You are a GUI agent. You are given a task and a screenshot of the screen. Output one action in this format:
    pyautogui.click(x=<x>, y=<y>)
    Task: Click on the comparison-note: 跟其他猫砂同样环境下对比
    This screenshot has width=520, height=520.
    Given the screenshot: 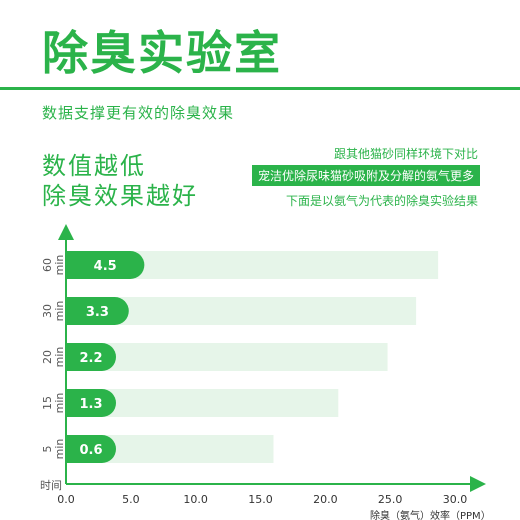 What is the action you would take?
    pyautogui.click(x=405, y=154)
    